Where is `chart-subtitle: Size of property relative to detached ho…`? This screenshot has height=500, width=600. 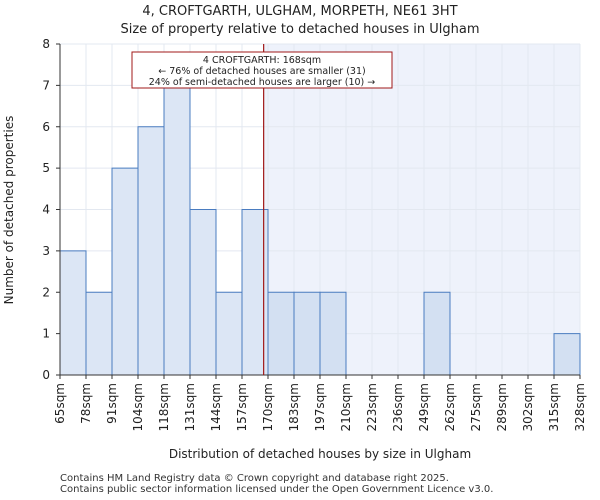 chart-subtitle: Size of property relative to detached ho… is located at coordinates (299, 29).